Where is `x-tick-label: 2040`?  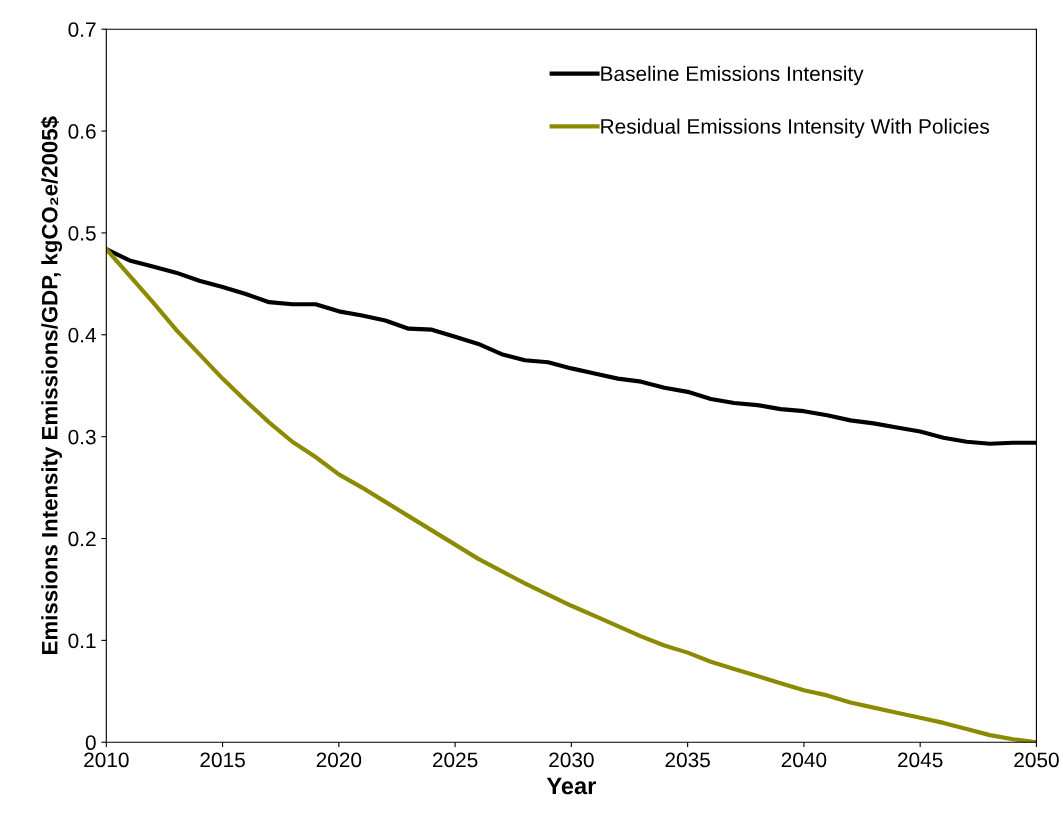
x-tick-label: 2040 is located at coordinates (804, 760).